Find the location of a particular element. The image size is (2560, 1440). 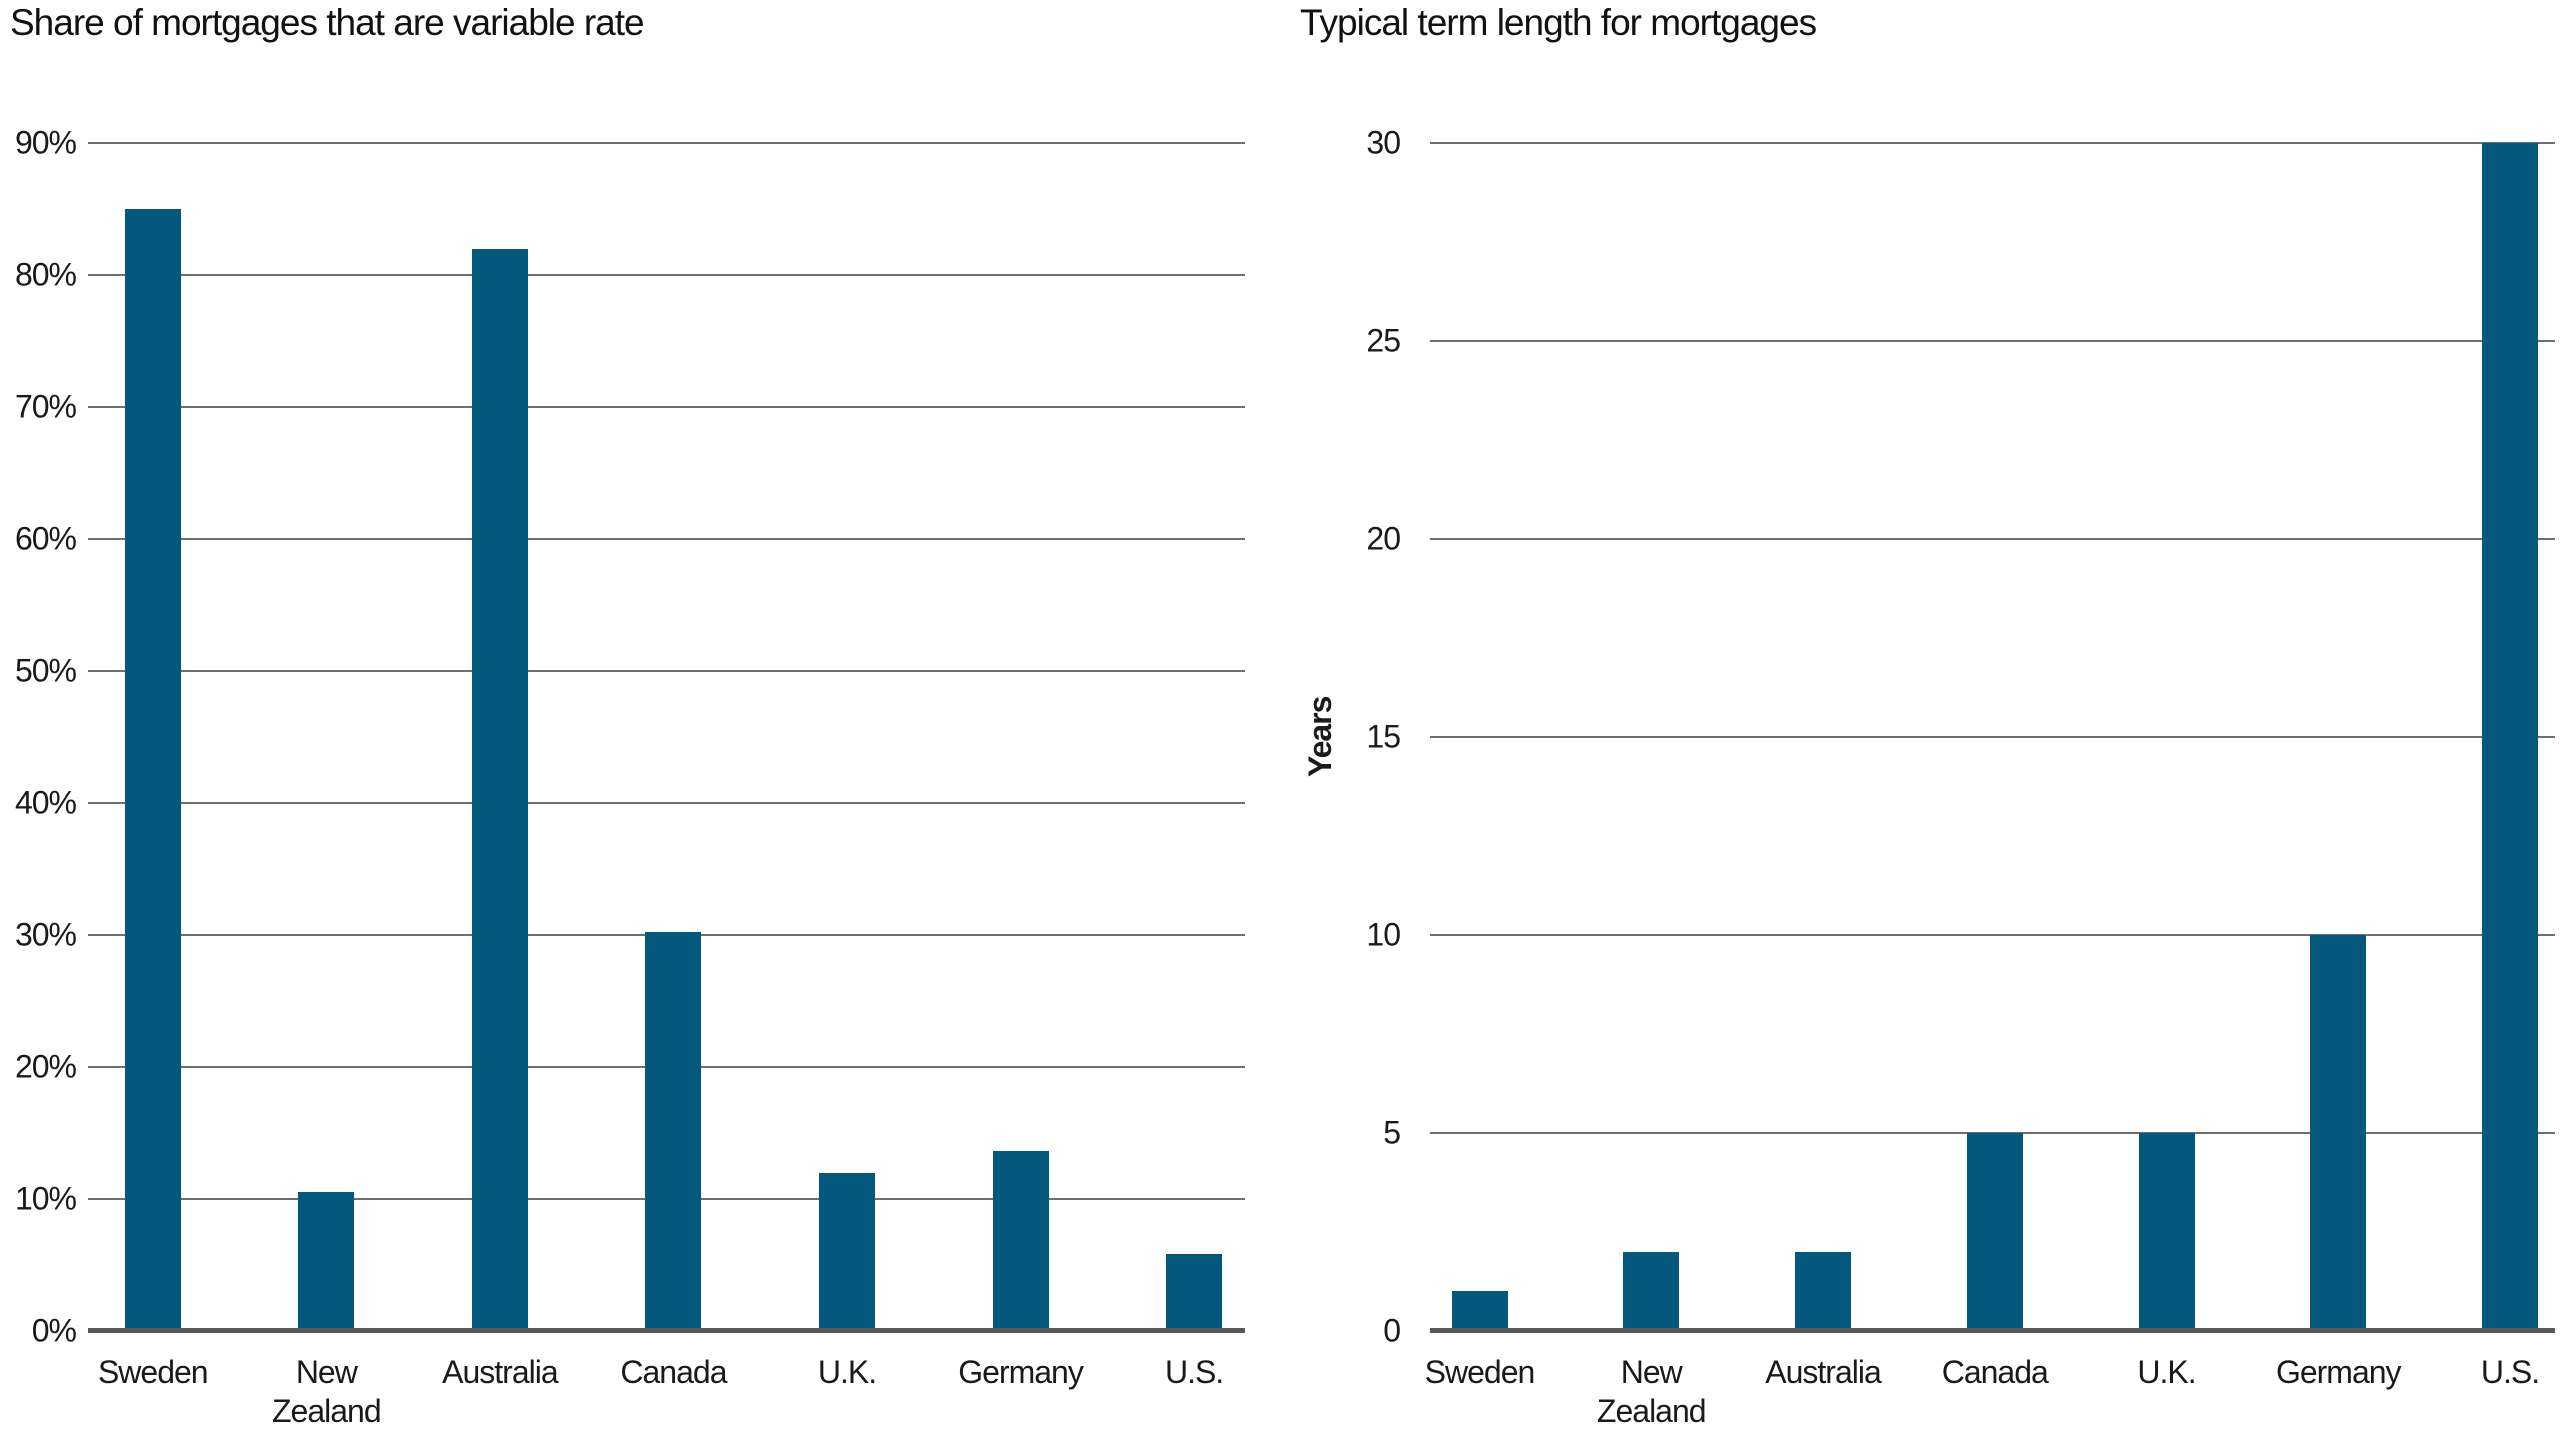

tick-label-10: 10% is located at coordinates (45, 1198).